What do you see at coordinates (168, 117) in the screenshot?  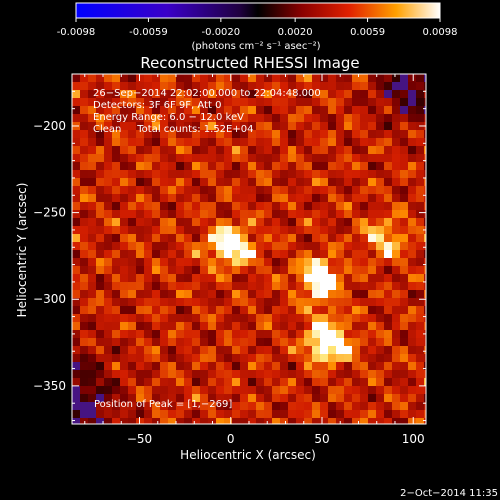 I see `info-line-energy: Energy Range: 6.0 − 12.0 keV` at bounding box center [168, 117].